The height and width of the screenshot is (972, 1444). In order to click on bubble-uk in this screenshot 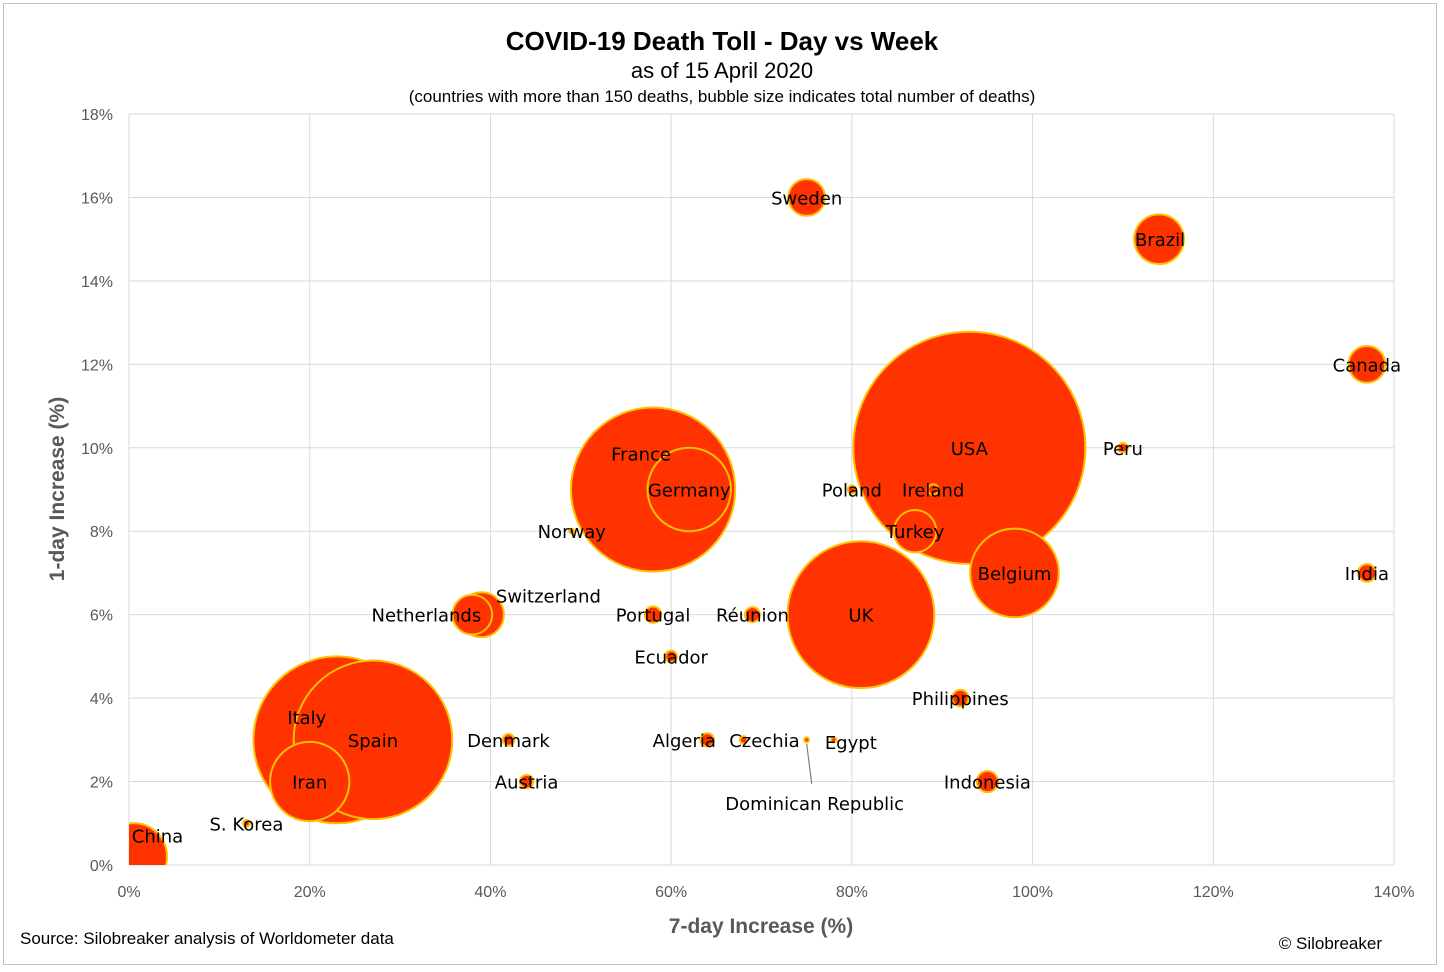, I will do `click(861, 615)`.